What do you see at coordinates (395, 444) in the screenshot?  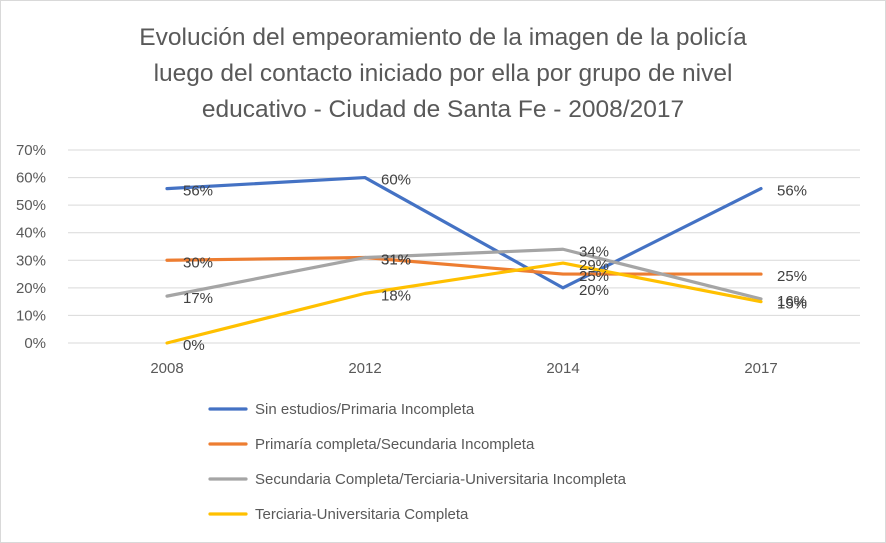 I see `legend-entry: Primaría completa/Secundaria Incompleta` at bounding box center [395, 444].